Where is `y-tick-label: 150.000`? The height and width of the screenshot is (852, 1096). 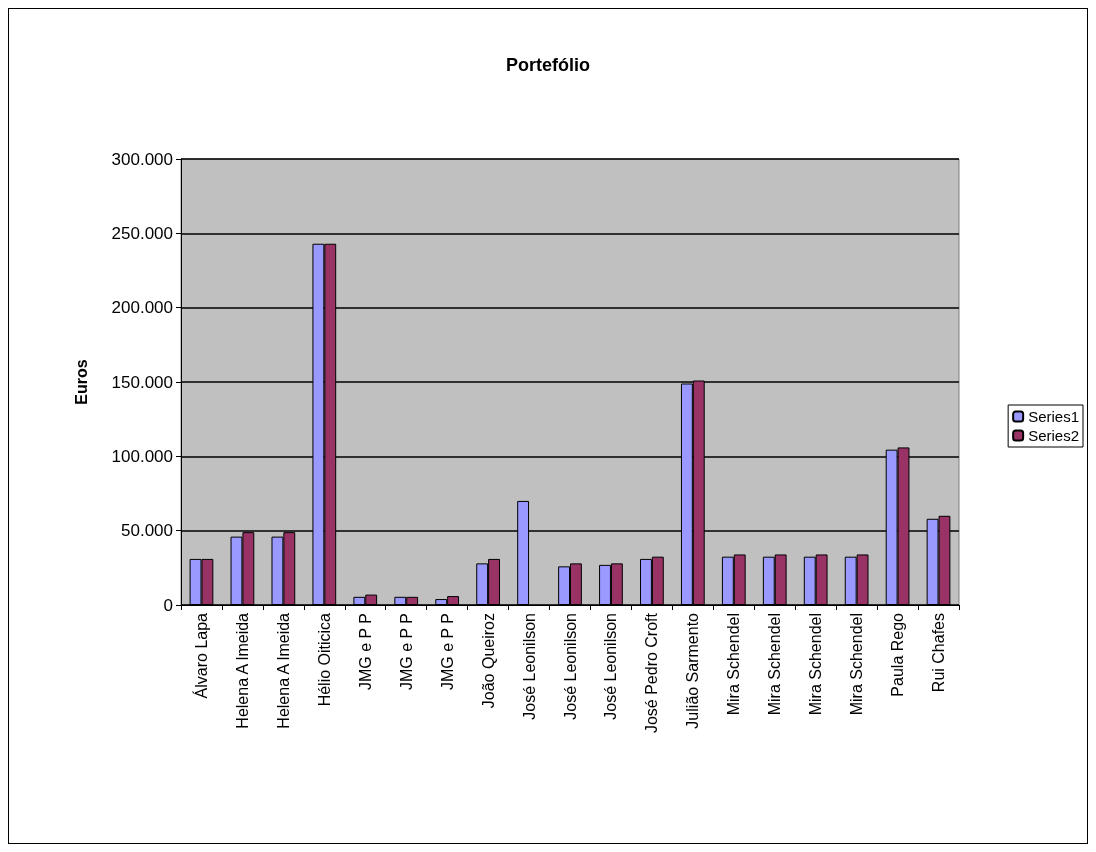 y-tick-label: 150.000 is located at coordinates (142, 382).